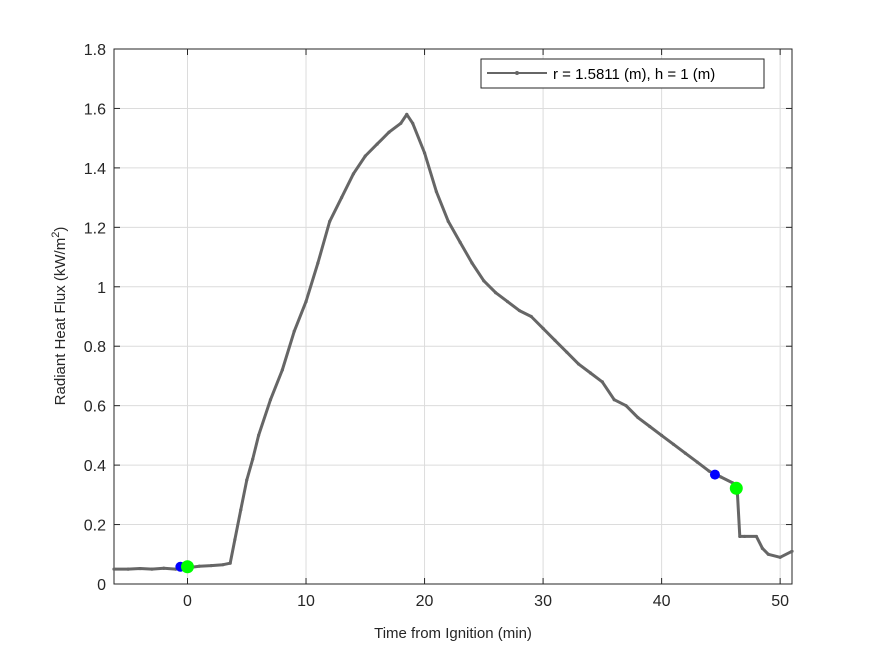 The image size is (875, 661). Describe the element at coordinates (95, 228) in the screenshot. I see `y-tick-label: 1.2` at that location.